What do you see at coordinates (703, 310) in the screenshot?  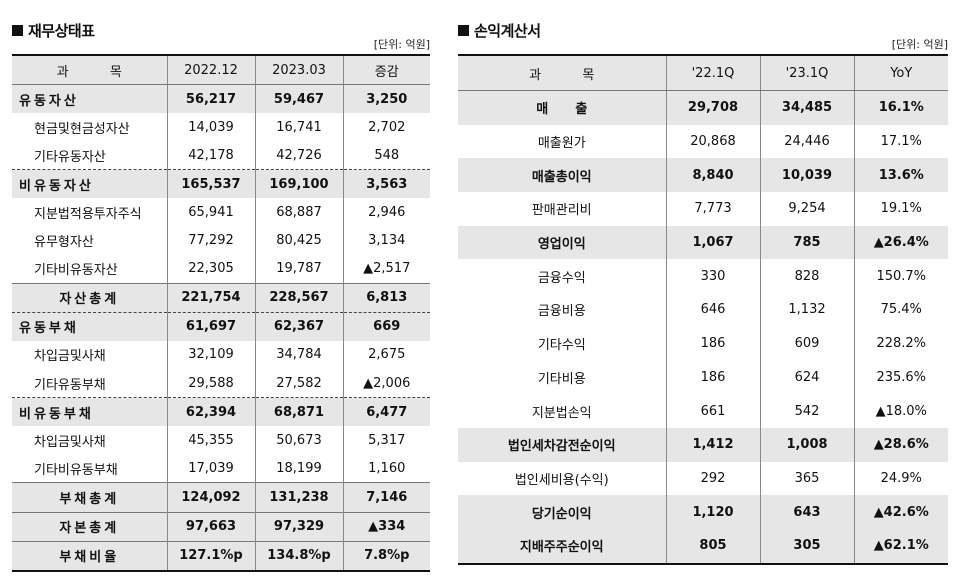 I see `table-row: 금융비용 646 1,132 75.4%` at bounding box center [703, 310].